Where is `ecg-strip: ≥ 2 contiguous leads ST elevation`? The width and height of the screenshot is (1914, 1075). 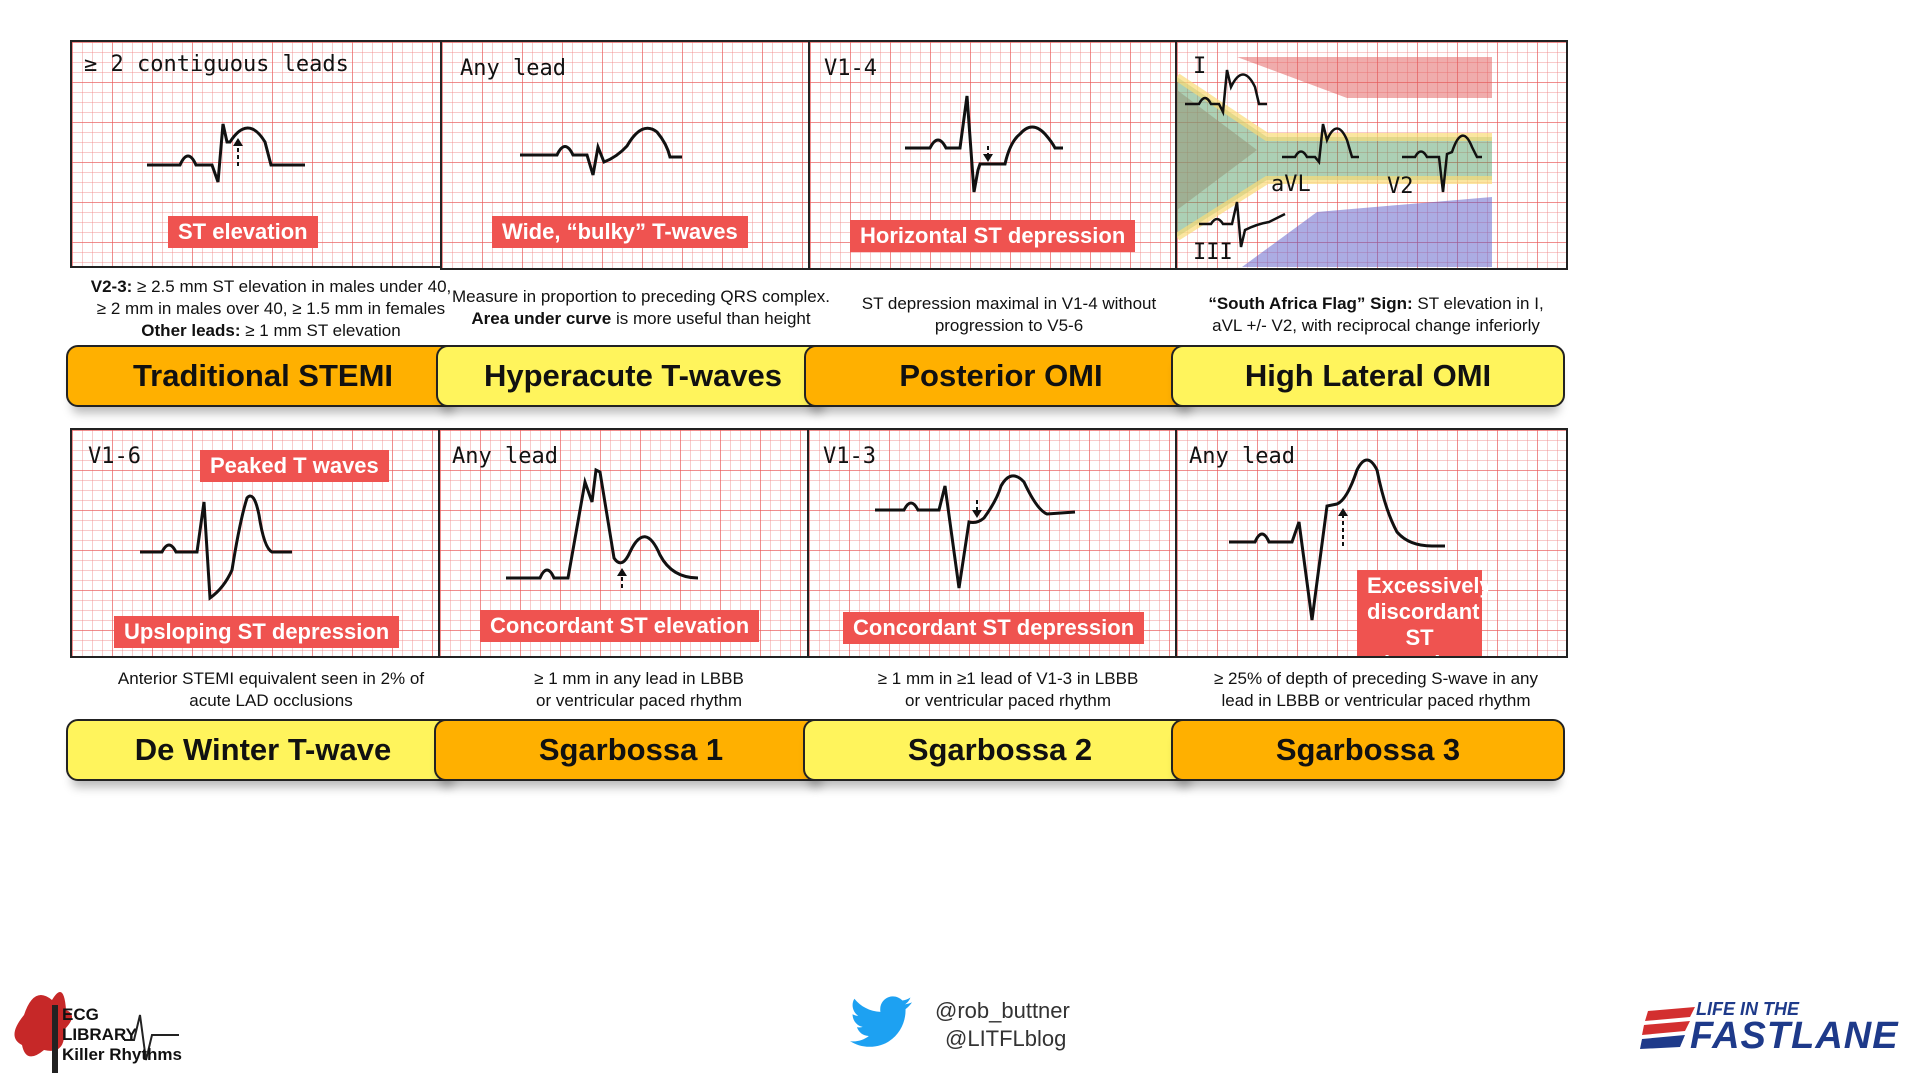
ecg-strip: ≥ 2 contiguous leads ST elevation is located at coordinates (266, 154).